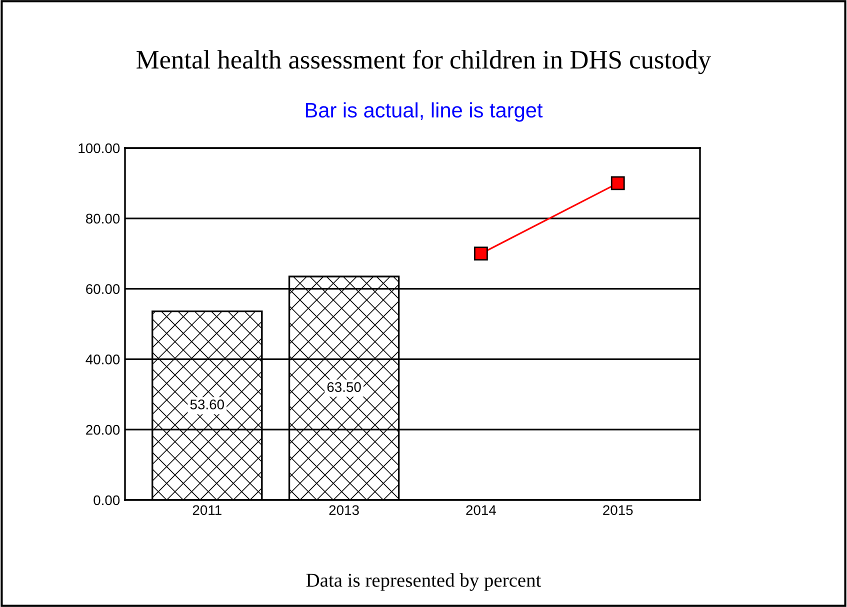 The image size is (847, 607). What do you see at coordinates (103, 359) in the screenshot?
I see `y-tick-label: 40.00` at bounding box center [103, 359].